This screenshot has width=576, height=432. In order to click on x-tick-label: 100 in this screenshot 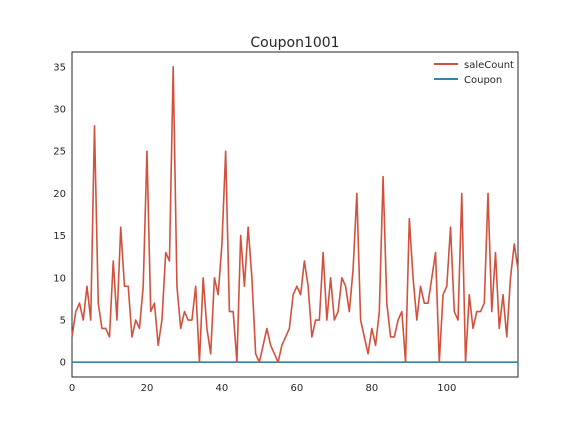, I will do `click(446, 388)`.